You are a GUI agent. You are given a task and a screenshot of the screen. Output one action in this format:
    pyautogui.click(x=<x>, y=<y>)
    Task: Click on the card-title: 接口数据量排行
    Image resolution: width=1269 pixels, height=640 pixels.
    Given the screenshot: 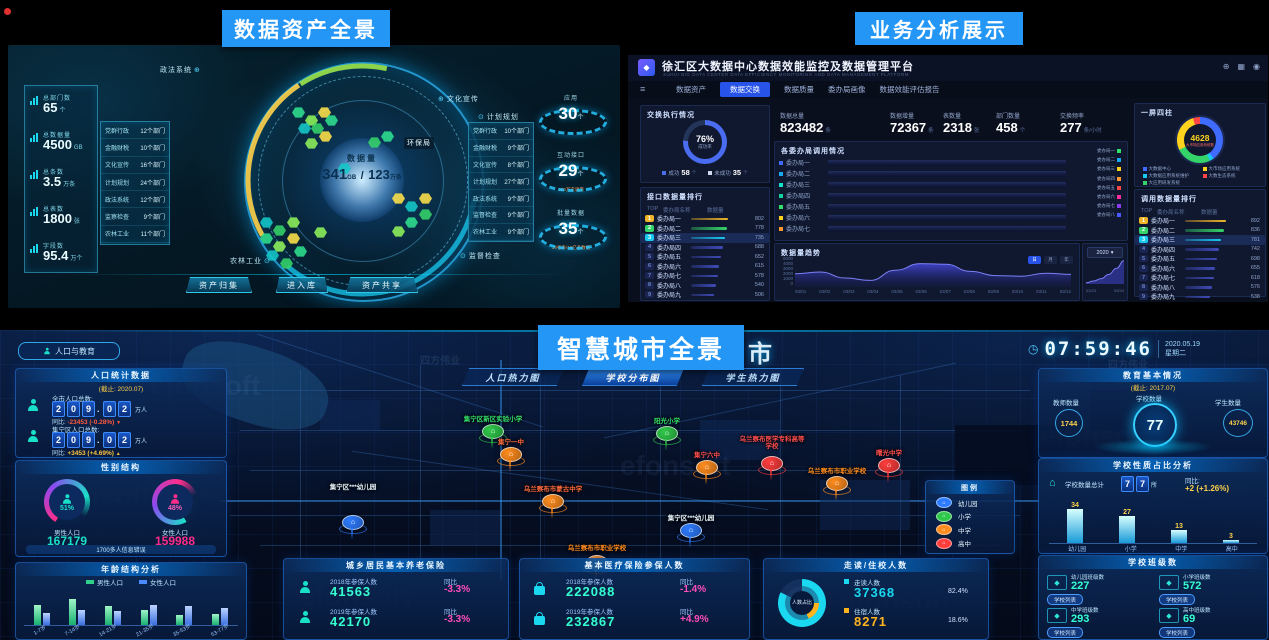 What is the action you would take?
    pyautogui.click(x=675, y=197)
    